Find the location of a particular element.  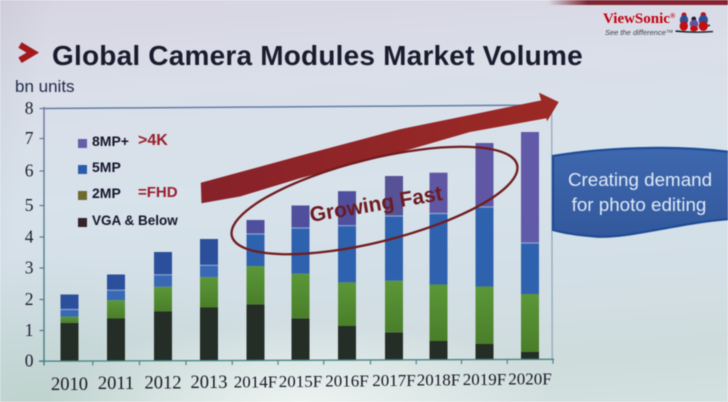

svg-text: 2017F is located at coordinates (393, 380).